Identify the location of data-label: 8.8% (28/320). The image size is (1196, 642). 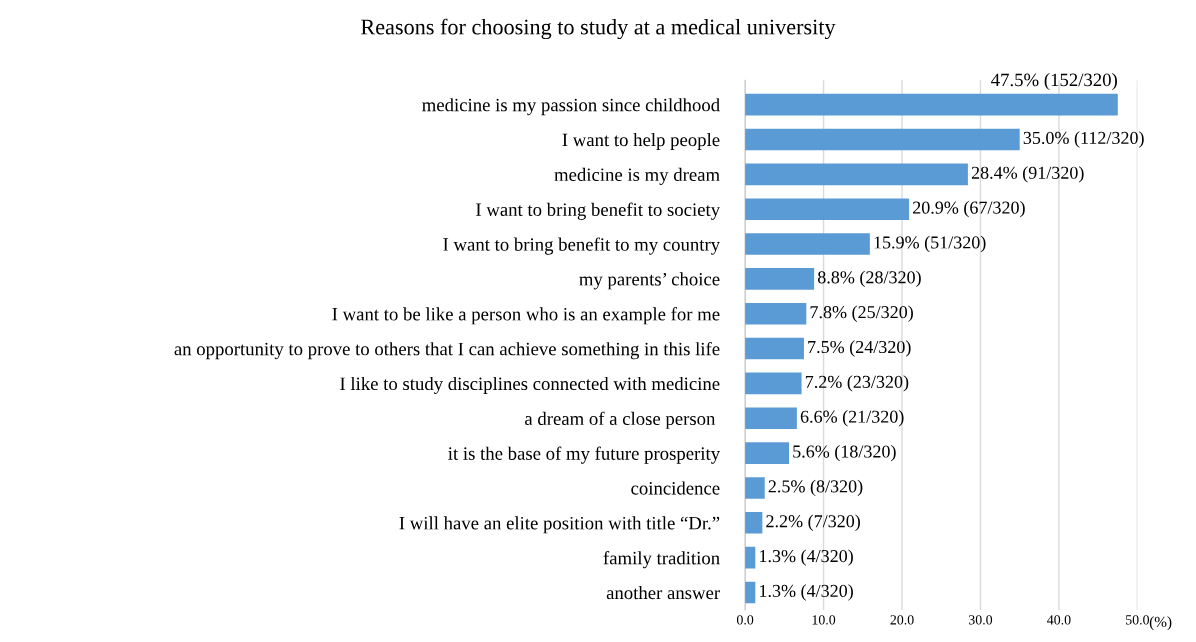
(869, 279).